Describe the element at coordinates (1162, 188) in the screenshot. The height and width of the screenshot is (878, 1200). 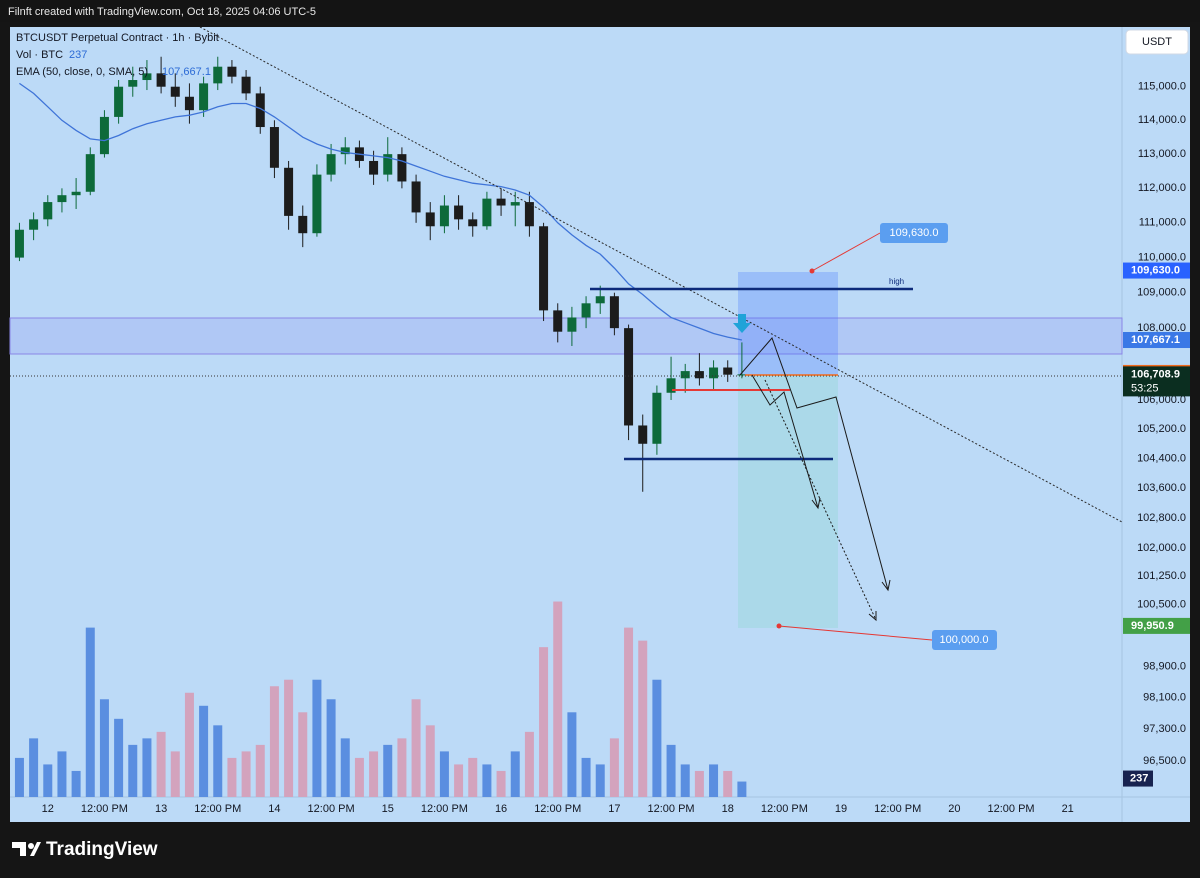
I see `y-tick-label: 112,000.0` at that location.